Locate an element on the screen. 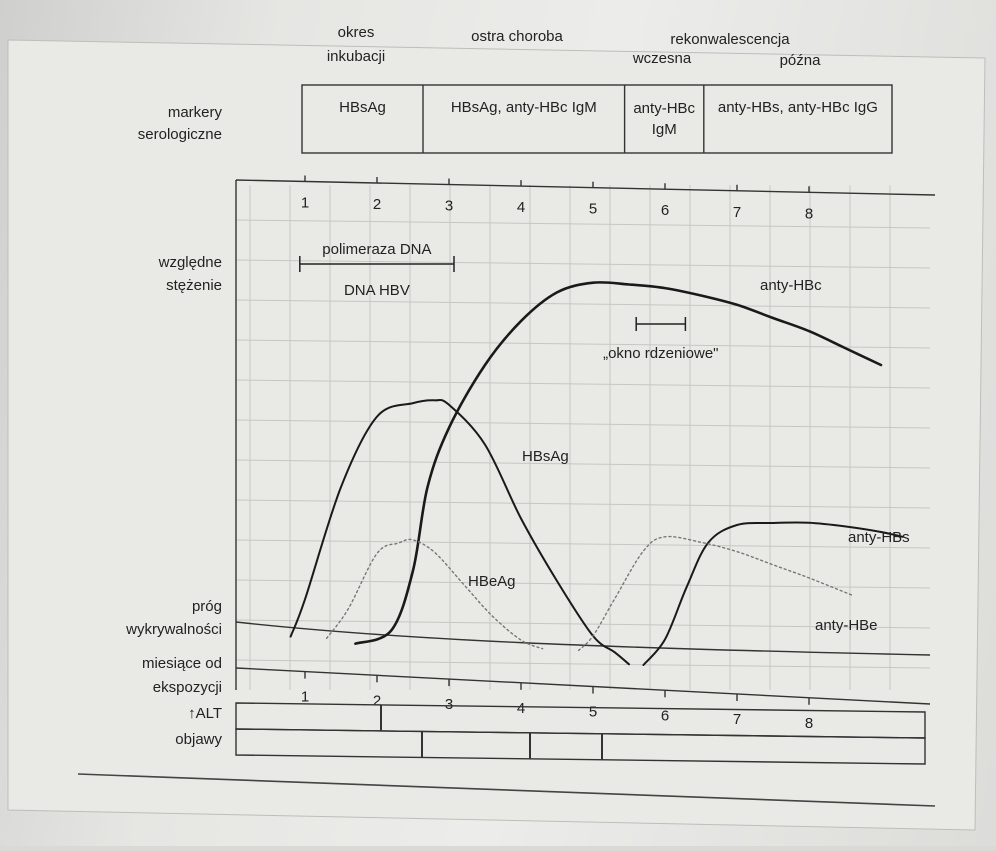 This screenshot has height=851, width=996. alt-label: ↑ALT is located at coordinates (205, 713).